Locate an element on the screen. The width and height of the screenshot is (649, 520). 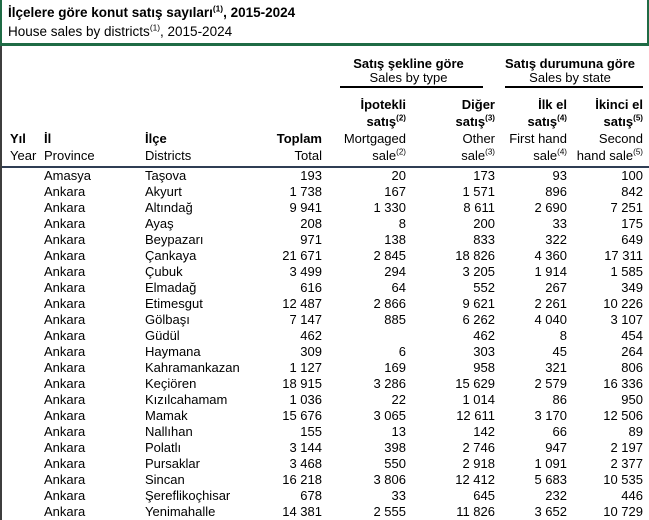
cell-district: Güdül is located at coordinates (162, 335).